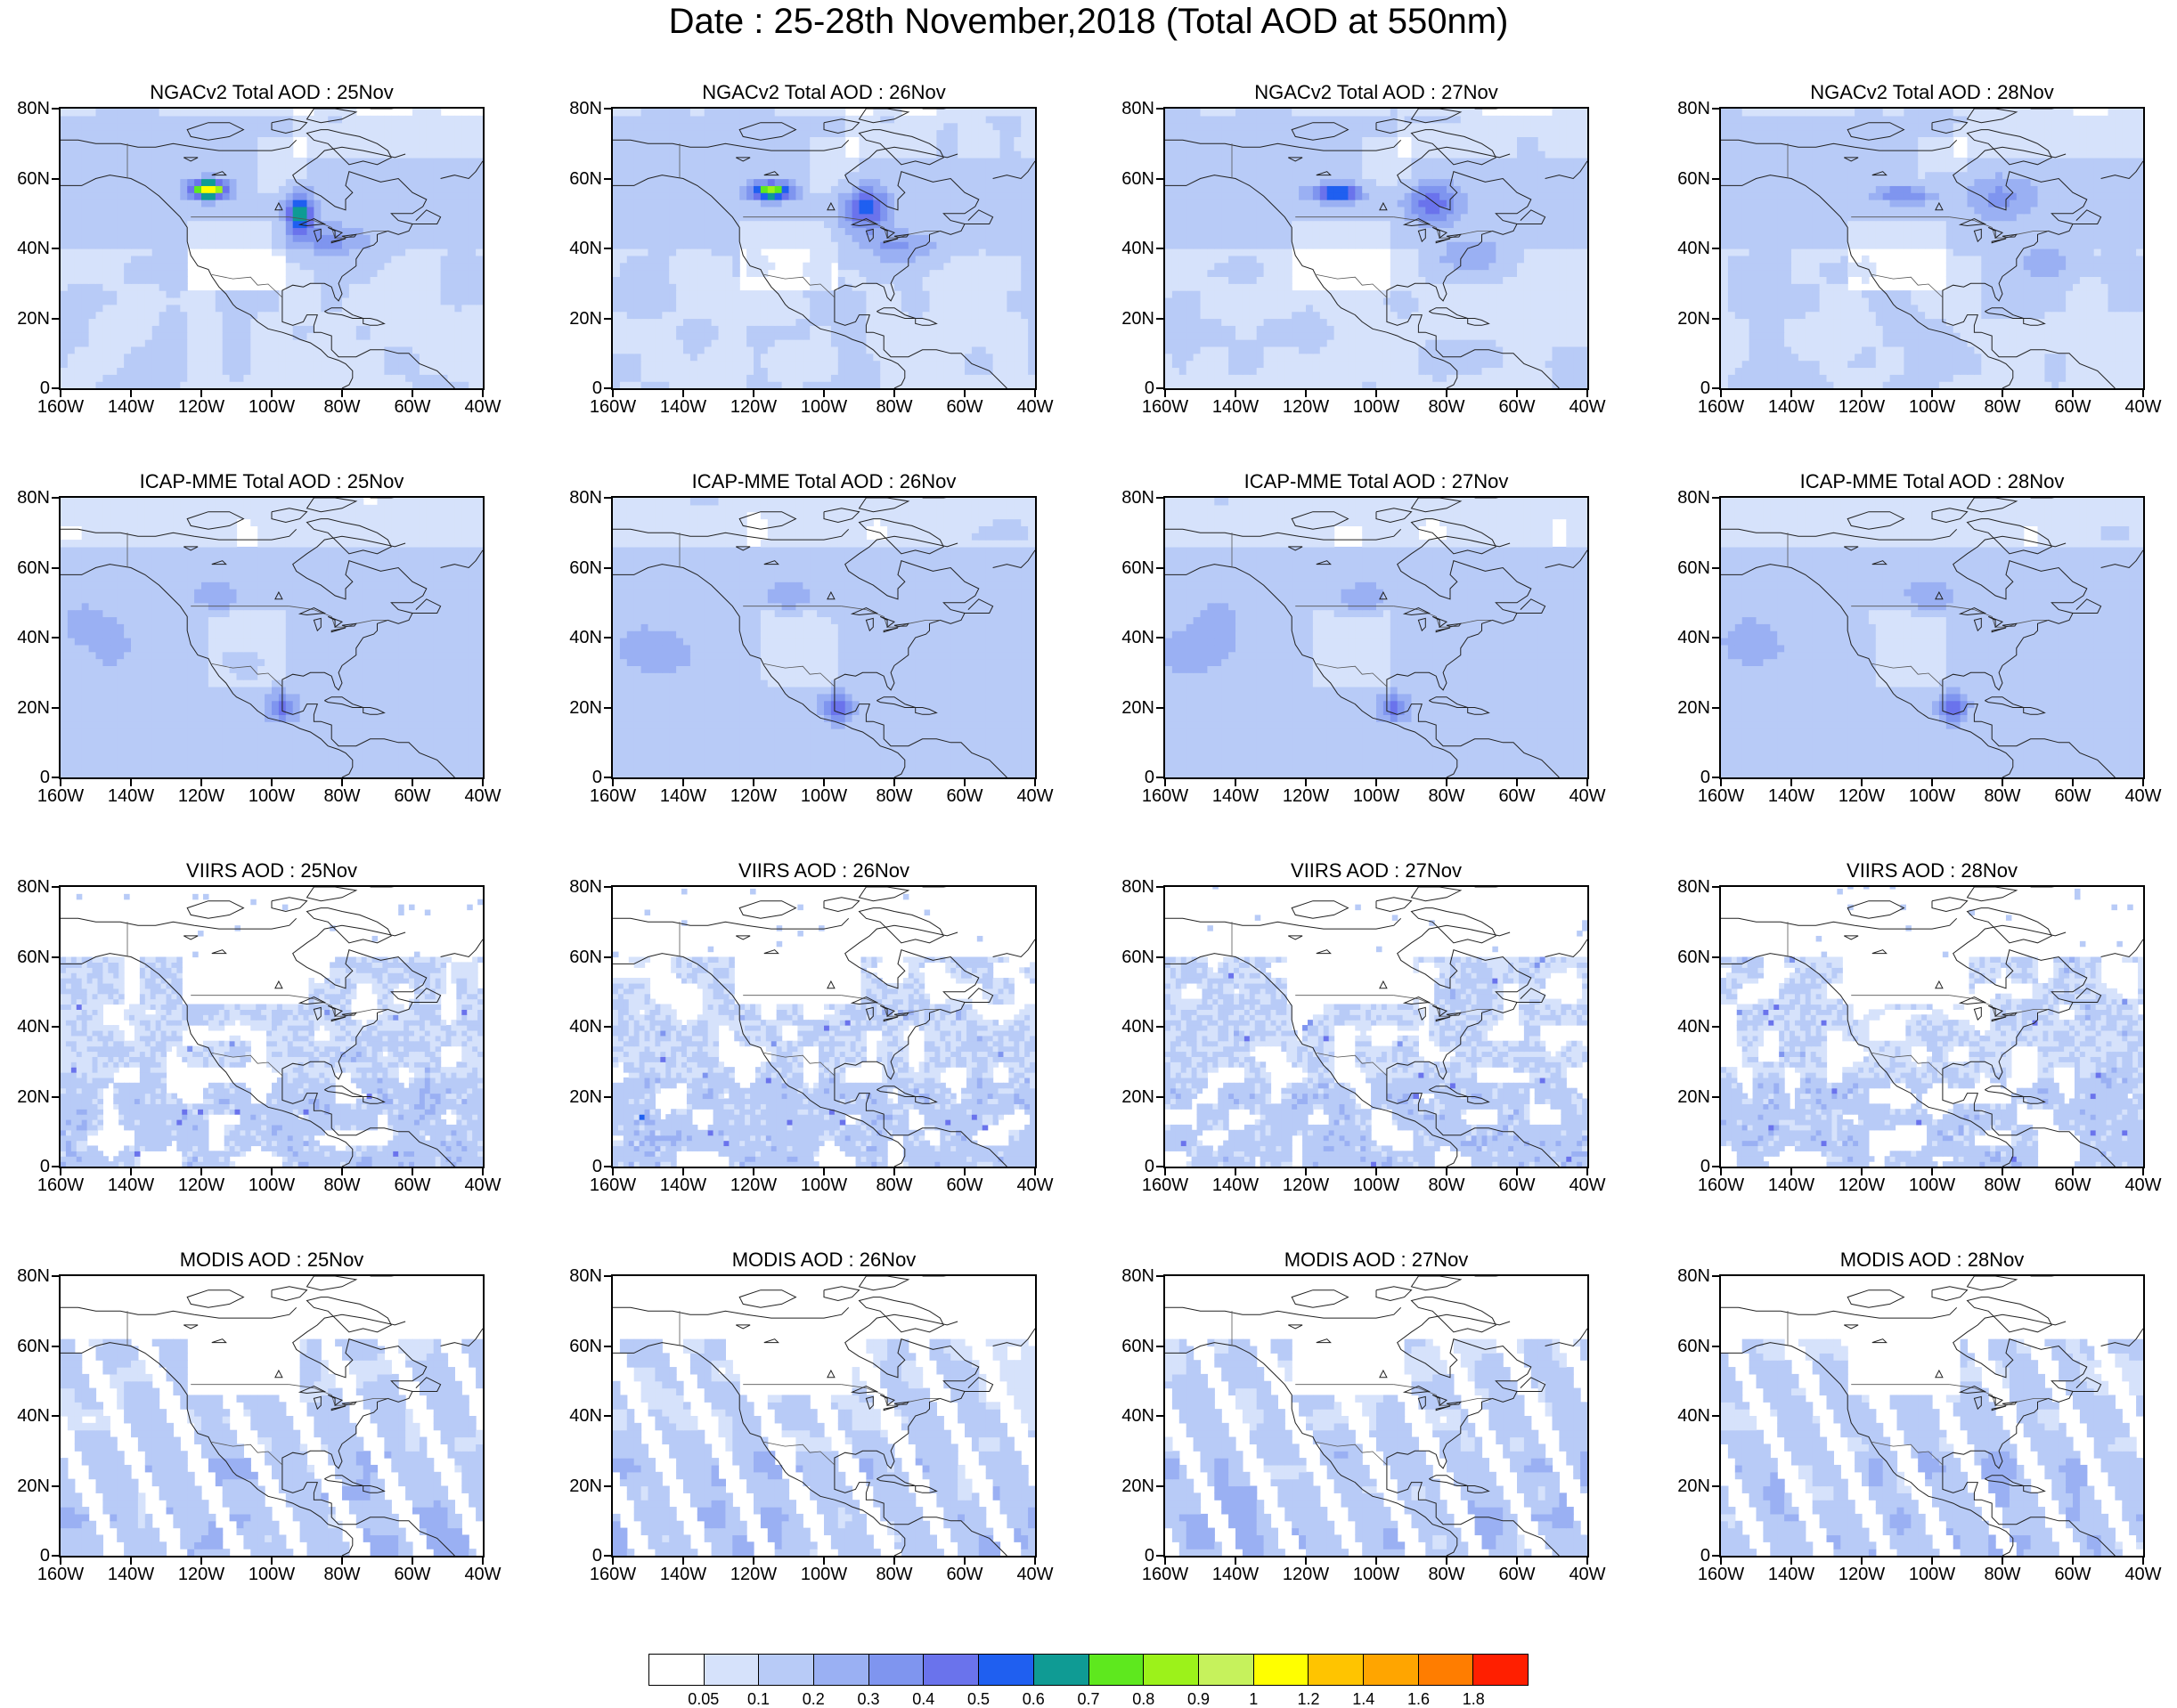  Describe the element at coordinates (339, 227) in the screenshot. I see `country-border` at that location.